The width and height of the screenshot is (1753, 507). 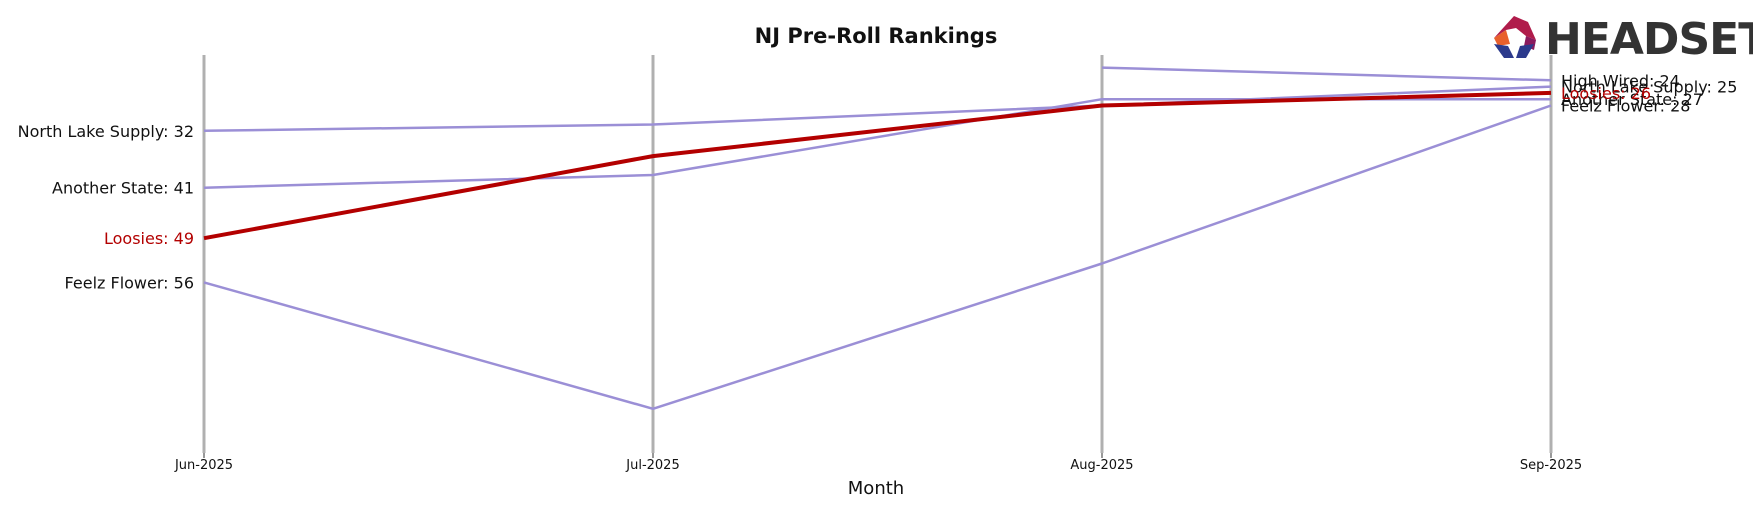 What do you see at coordinates (877, 143) in the screenshot?
I see `series-line-another-state` at bounding box center [877, 143].